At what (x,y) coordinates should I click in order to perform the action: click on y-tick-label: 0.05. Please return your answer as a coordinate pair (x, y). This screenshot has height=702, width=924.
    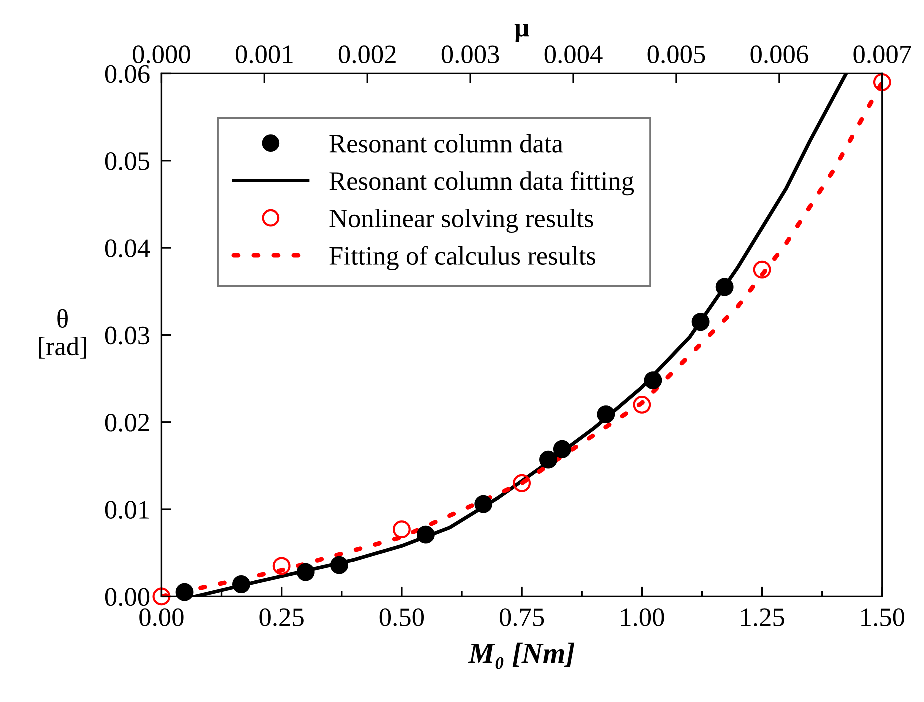
    Looking at the image, I should click on (127, 161).